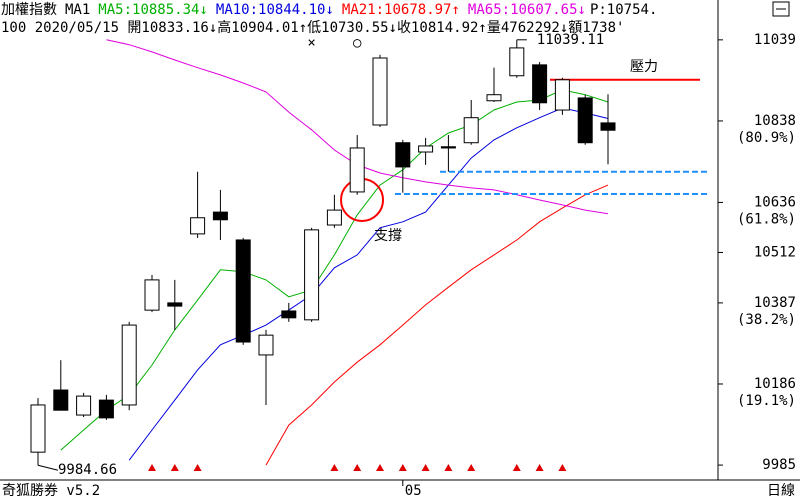 This screenshot has width=800, height=500. I want to click on interval: 日線, so click(781, 491).